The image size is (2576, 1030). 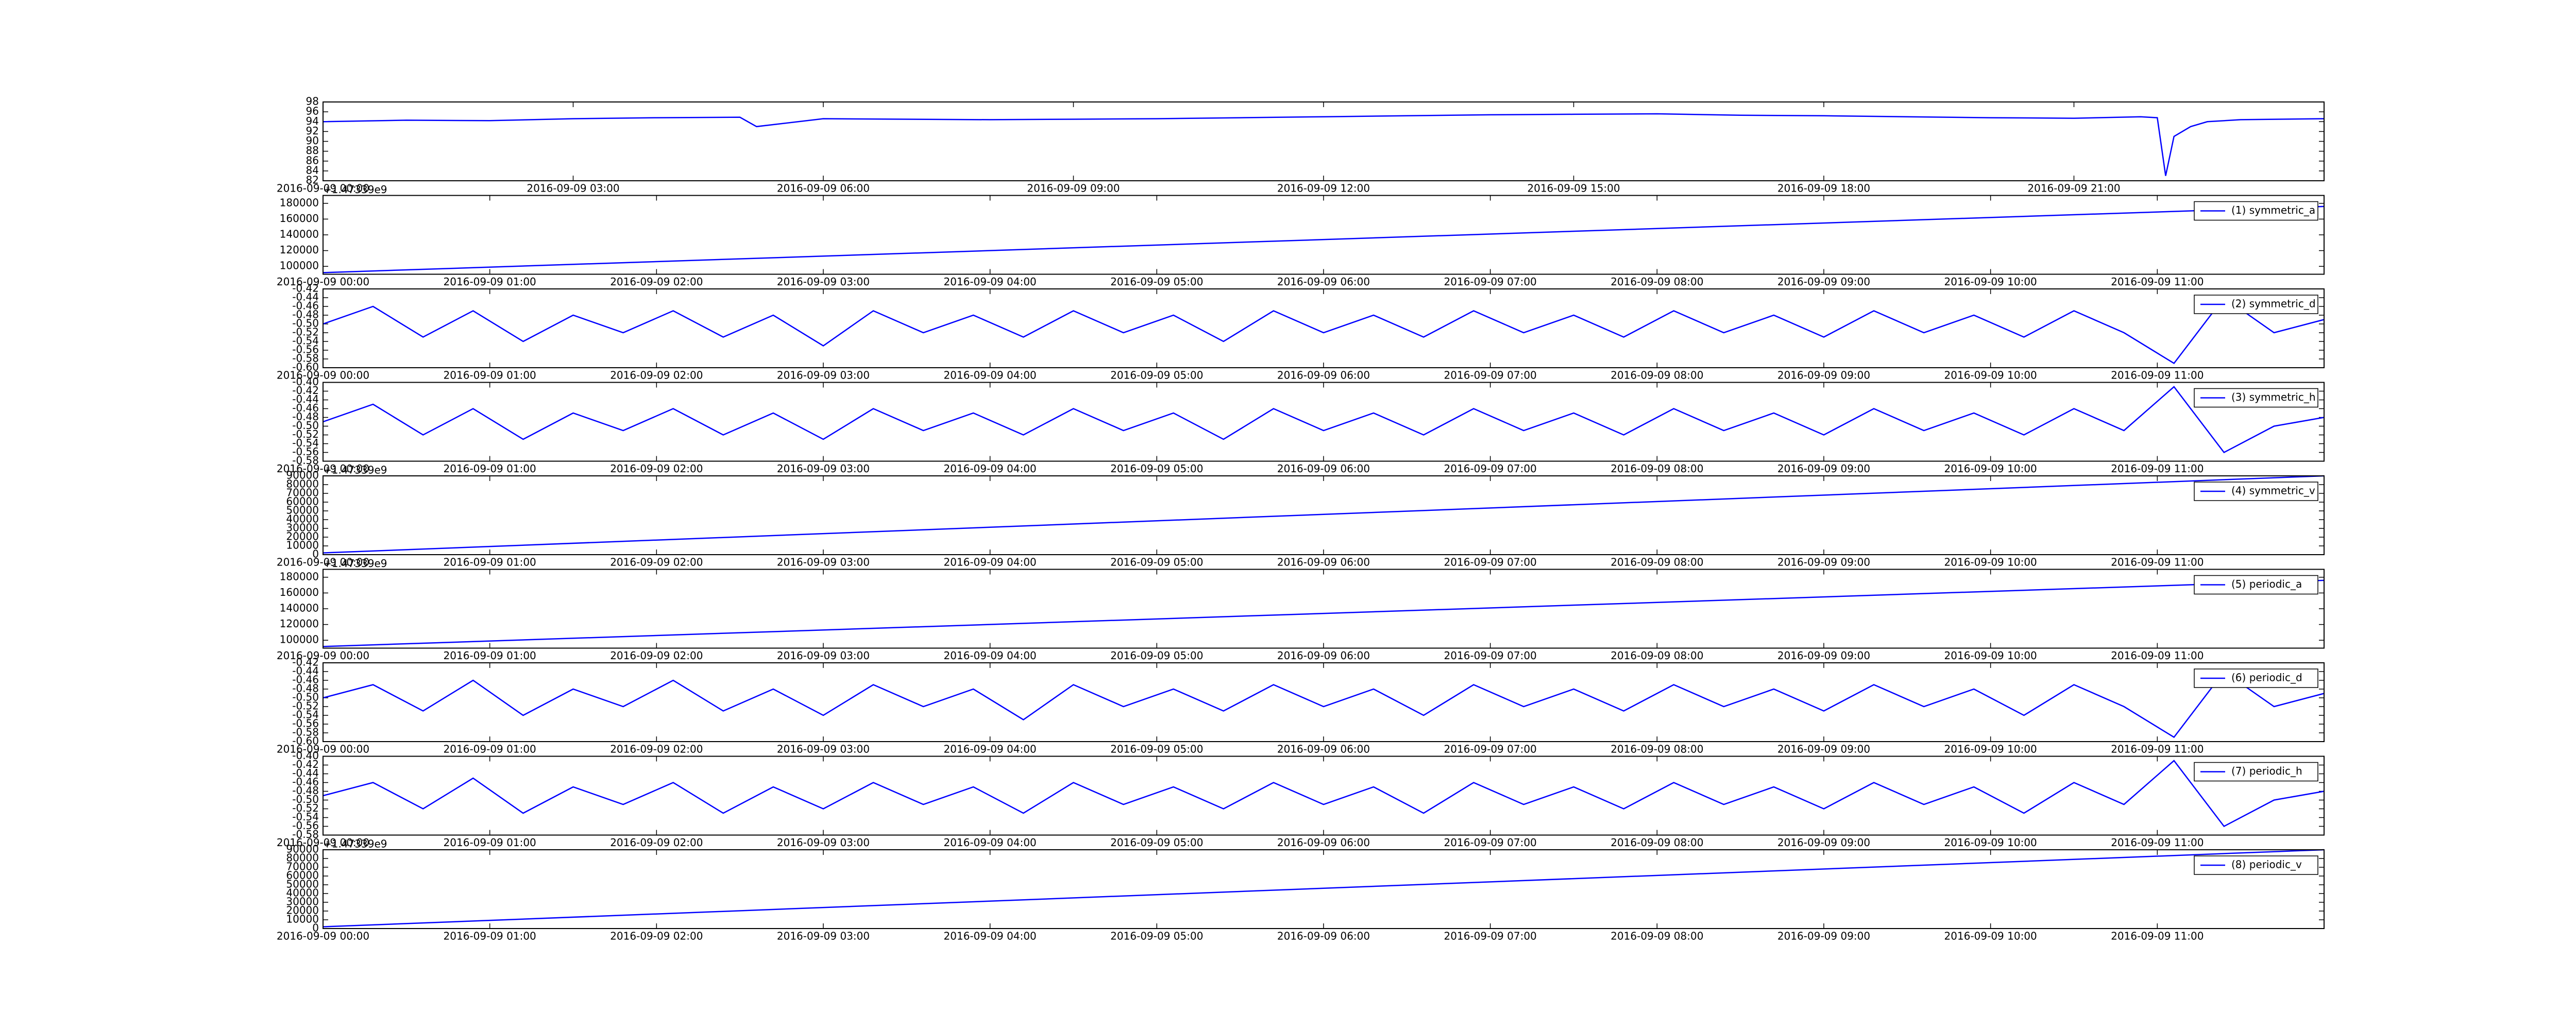 What do you see at coordinates (305, 764) in the screenshot?
I see `y-tick-label: -0.42` at bounding box center [305, 764].